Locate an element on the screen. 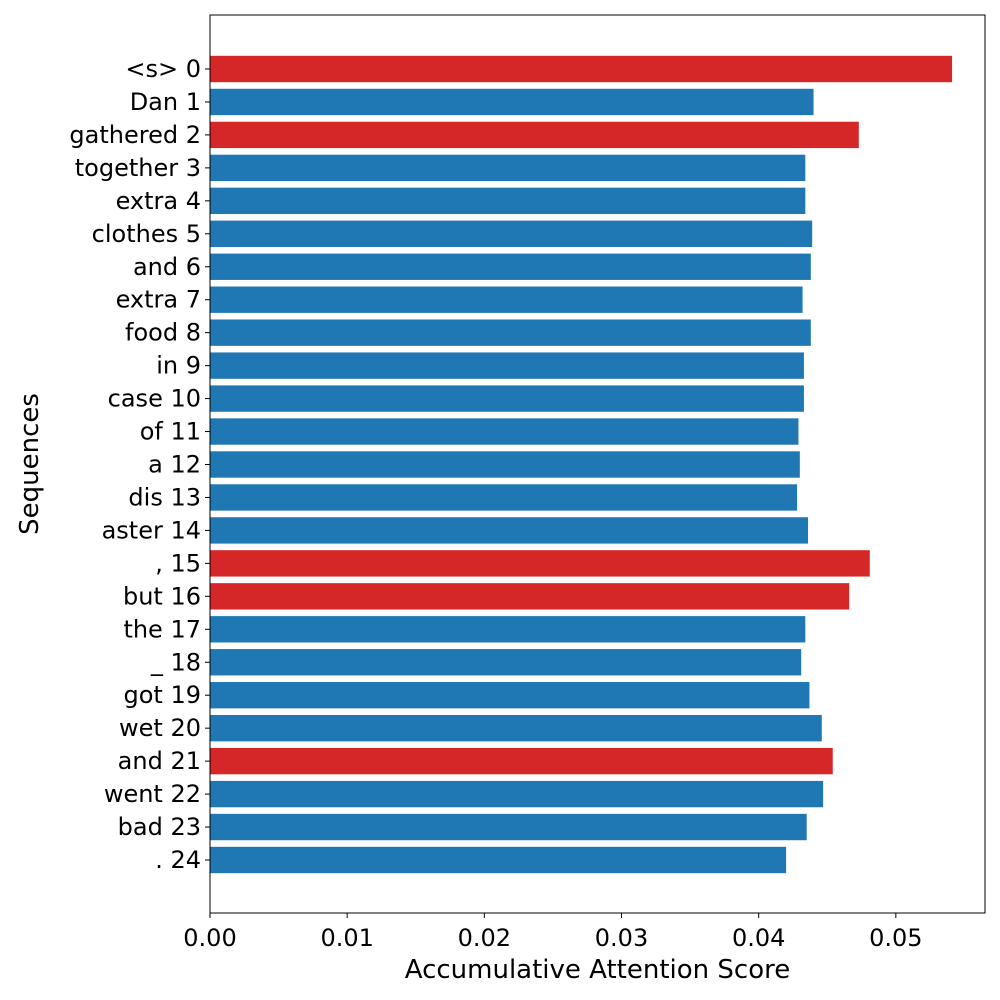 The height and width of the screenshot is (1000, 1000). y-tick-label-9: in 9 is located at coordinates (178, 366).